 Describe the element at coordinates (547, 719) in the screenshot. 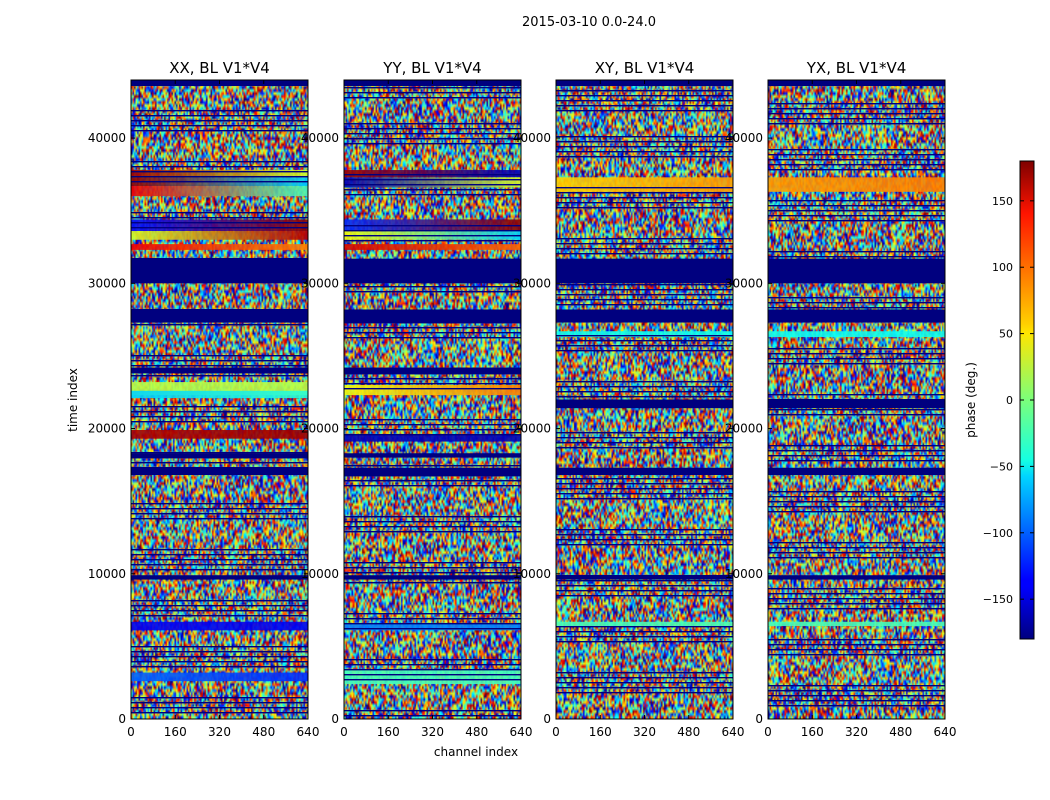

I see `y-tick-label: 0` at that location.